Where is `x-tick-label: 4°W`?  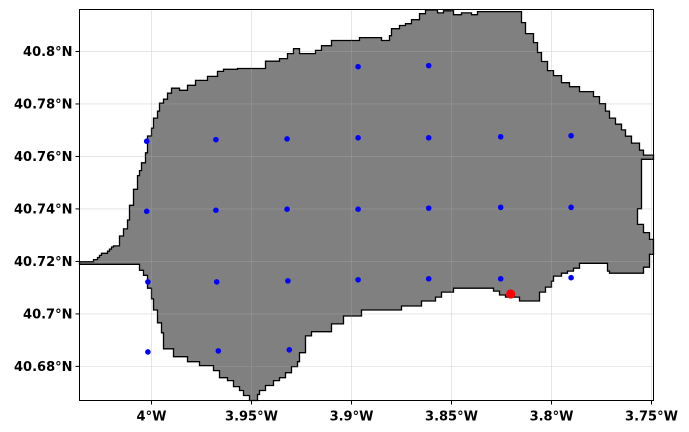
x-tick-label: 4°W is located at coordinates (152, 417).